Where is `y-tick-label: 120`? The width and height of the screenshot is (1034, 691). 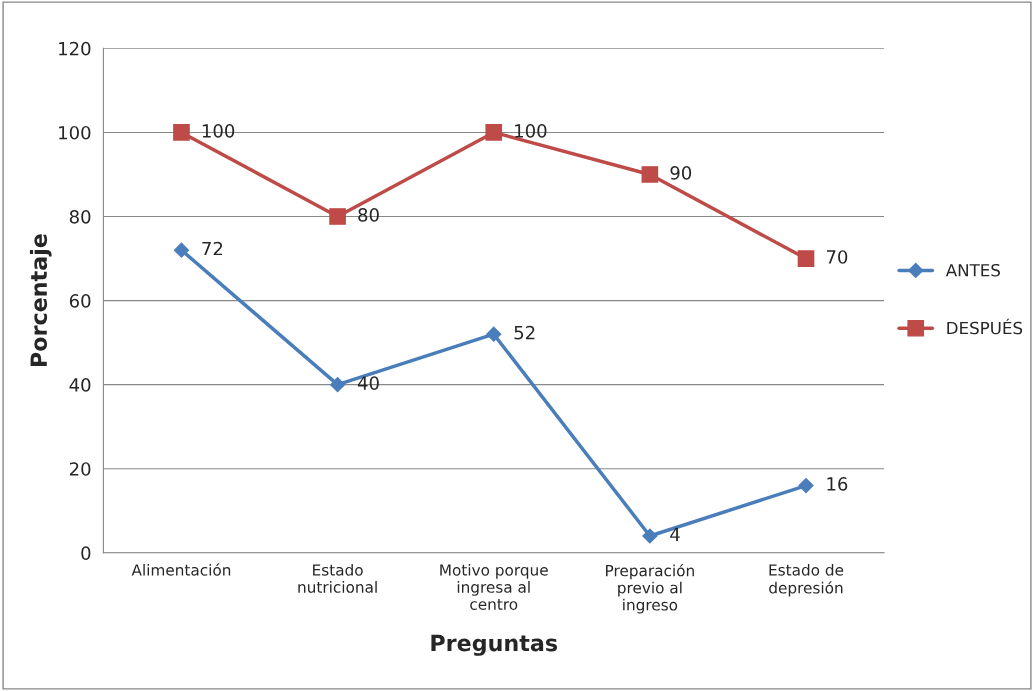 y-tick-label: 120 is located at coordinates (75, 48).